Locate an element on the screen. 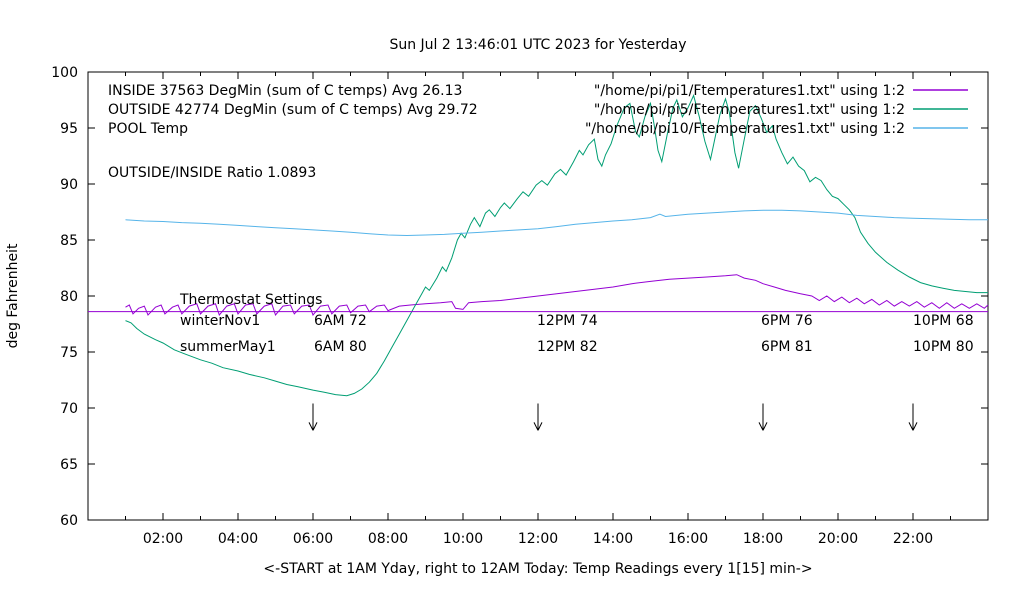 The width and height of the screenshot is (1020, 600). thermostat-winter-10pm: 10PM 68 is located at coordinates (943, 321).